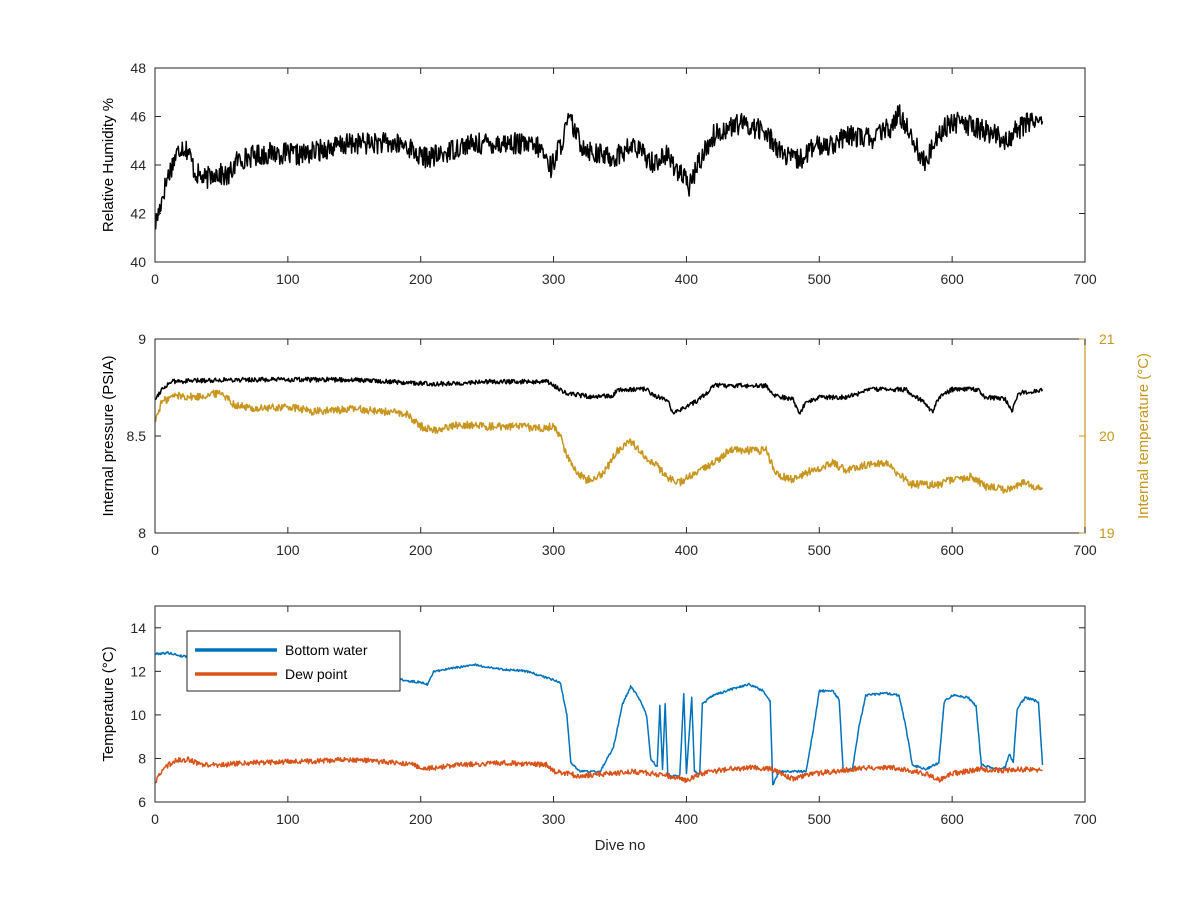 This screenshot has height=900, width=1200. I want to click on legend-entry: Bottom water, so click(326, 650).